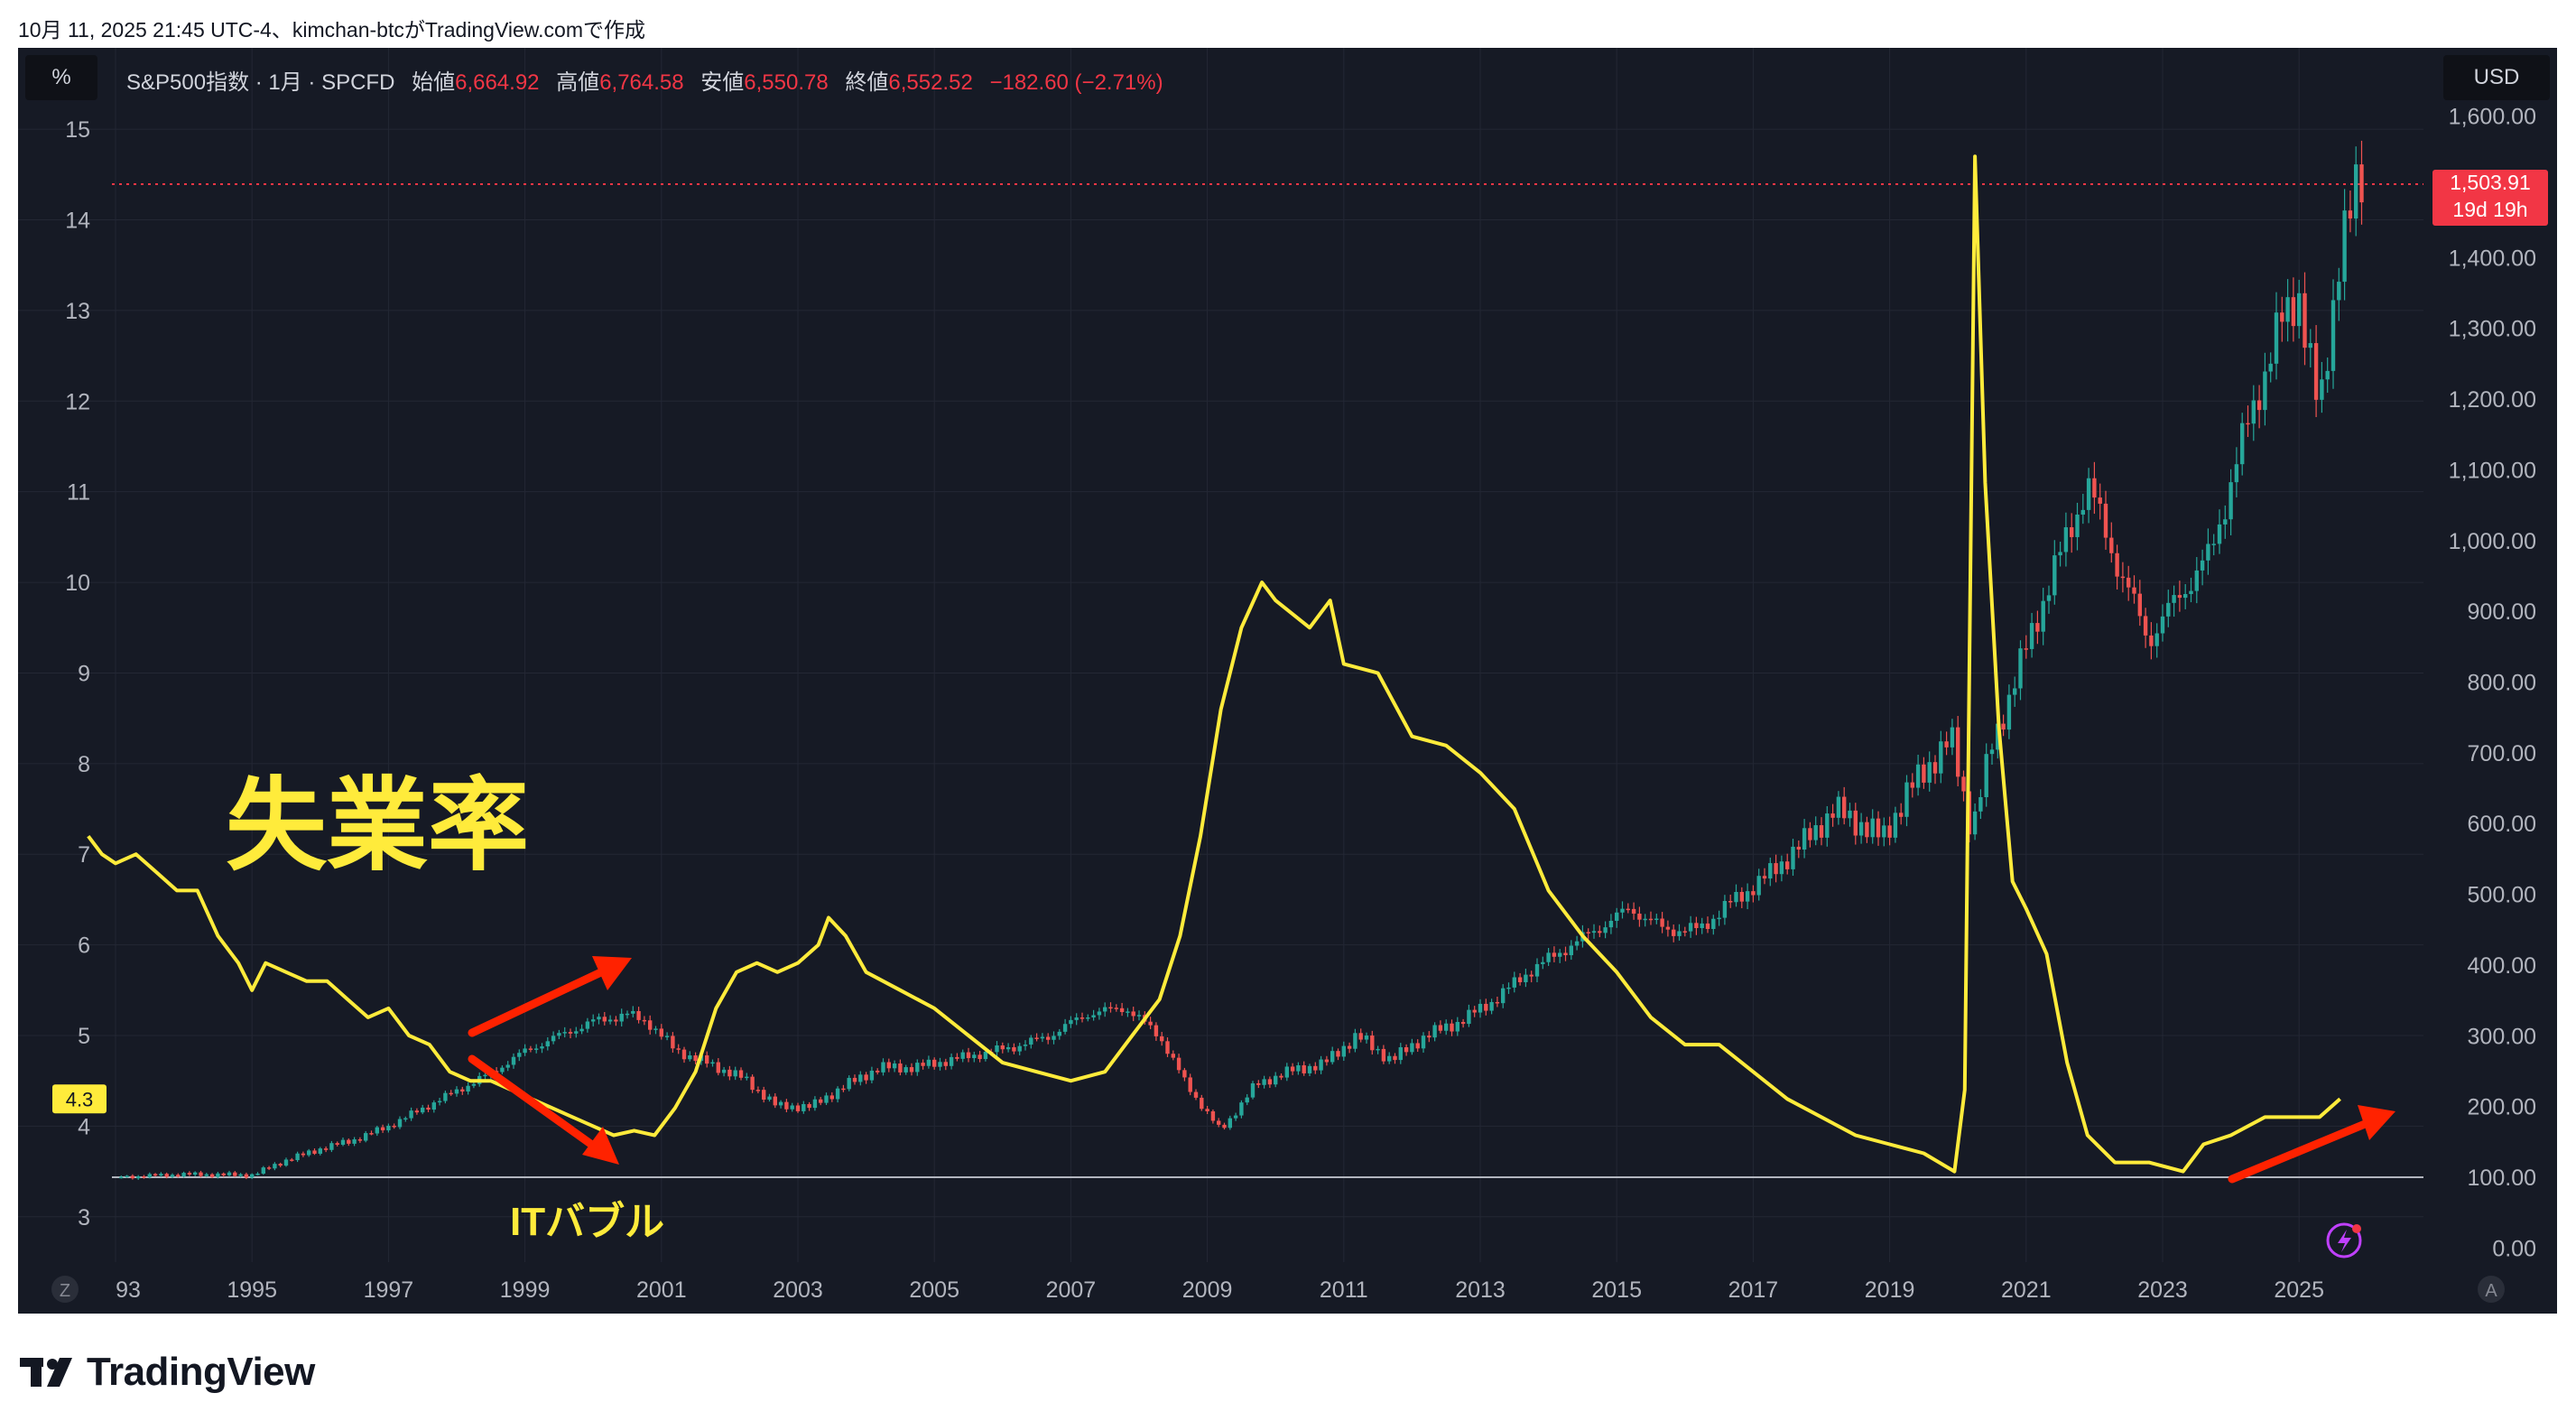  Describe the element at coordinates (2490, 198) in the screenshot. I see `price-badge: 1,503.91 19d 19h` at that location.